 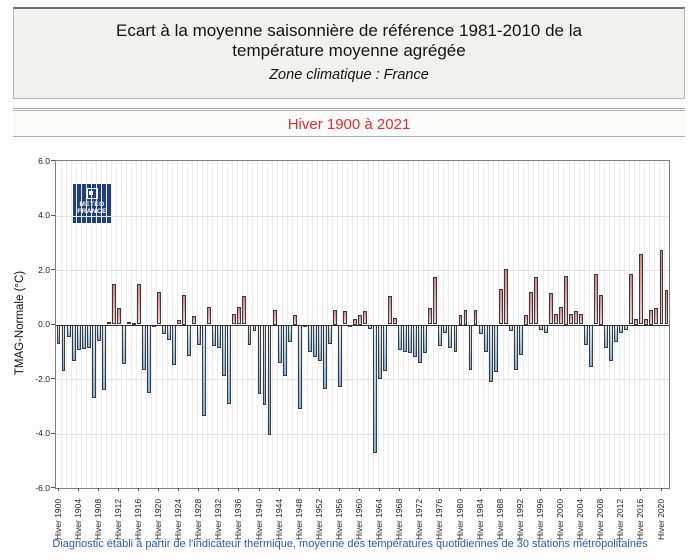 I want to click on bar-1921, so click(x=164, y=329).